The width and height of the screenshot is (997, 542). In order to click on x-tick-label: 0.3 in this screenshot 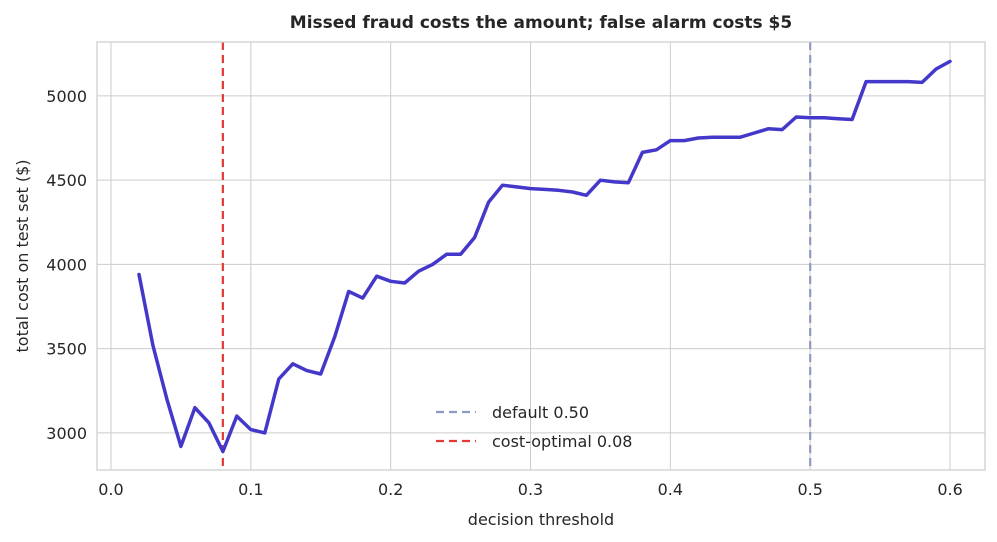, I will do `click(530, 489)`.